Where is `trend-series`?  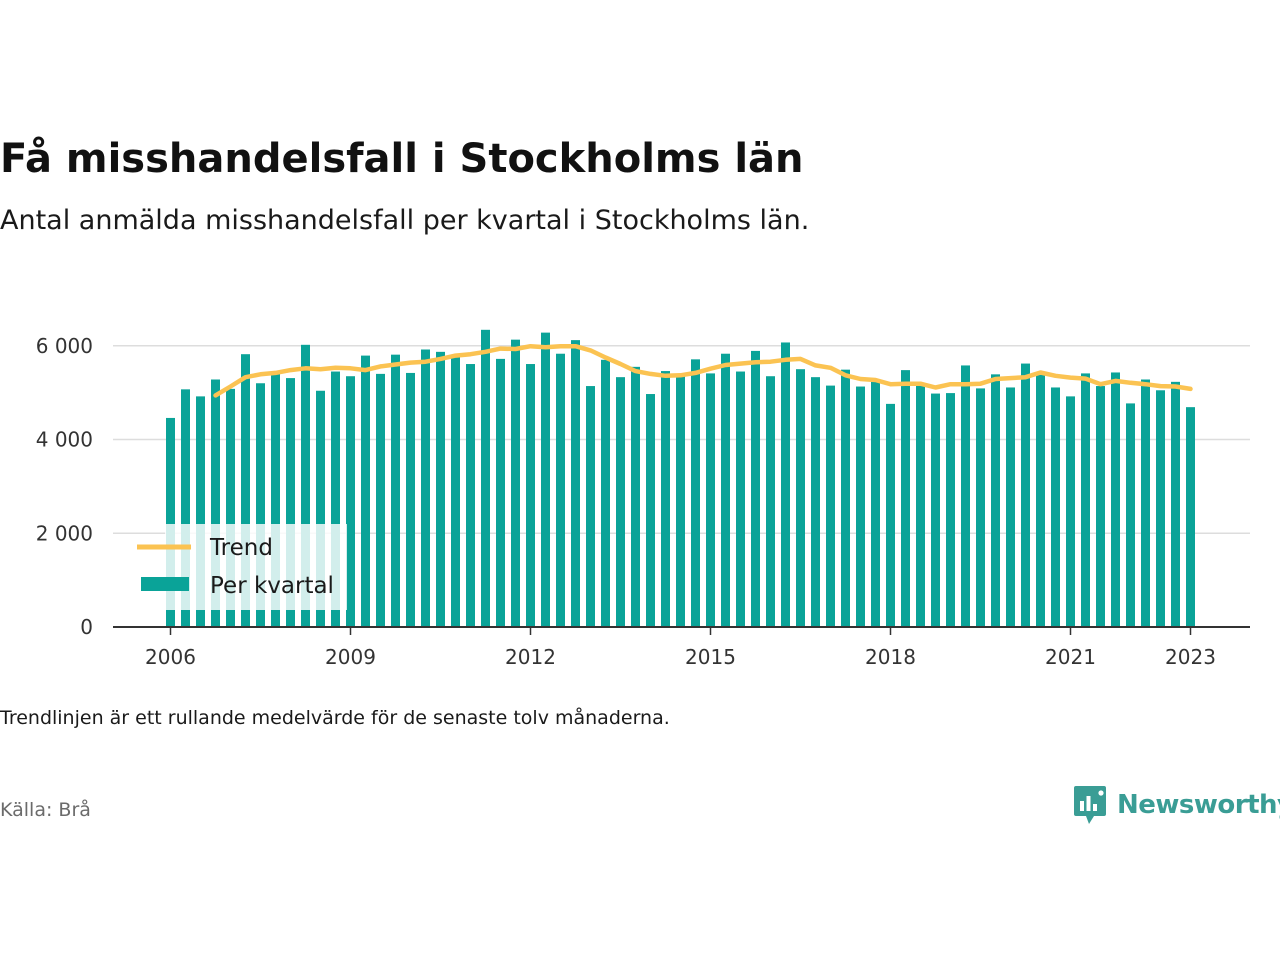 trend-series is located at coordinates (703, 370).